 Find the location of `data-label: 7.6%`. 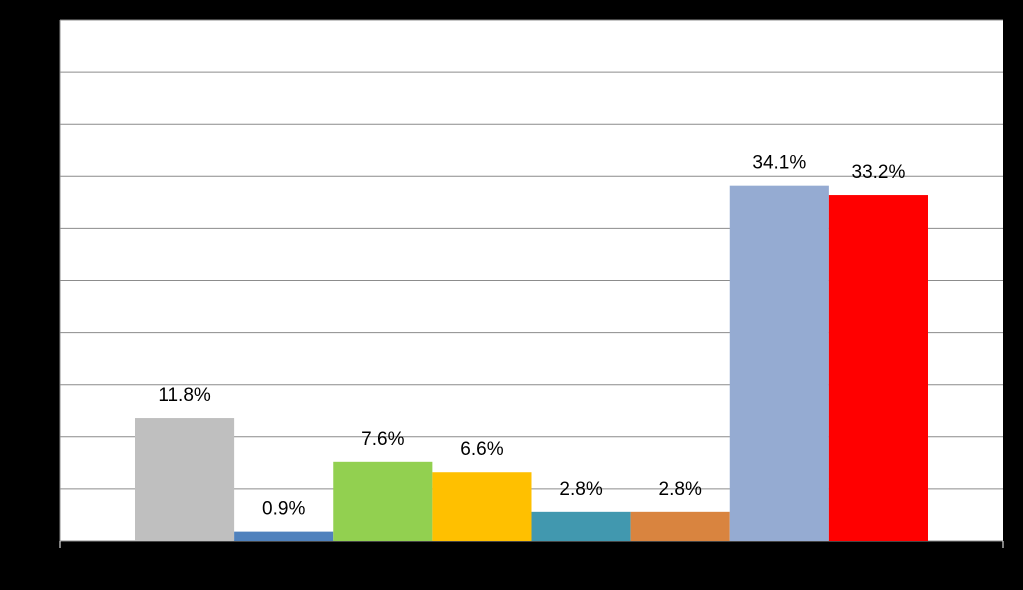

data-label: 7.6% is located at coordinates (382, 439).